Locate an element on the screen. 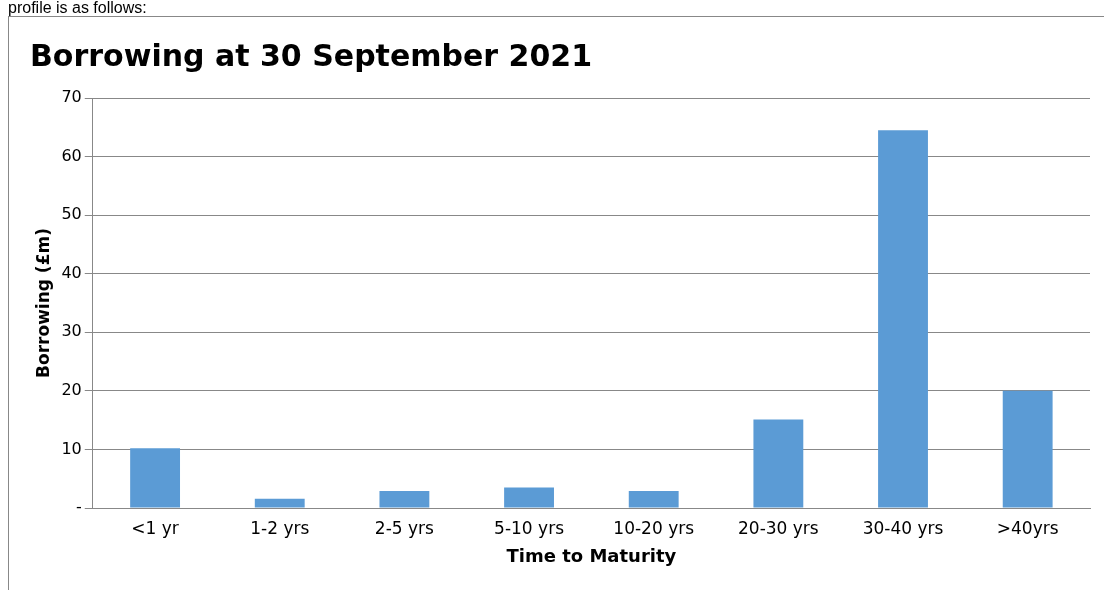 The image size is (1104, 590). x-tick-label: 2-5 yrs is located at coordinates (404, 527).